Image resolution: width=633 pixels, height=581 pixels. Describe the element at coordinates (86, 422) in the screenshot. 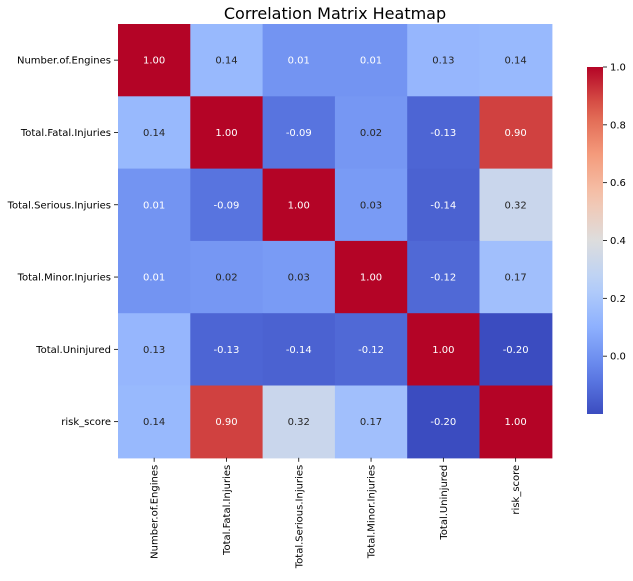

I see `y-tick-label-risk-score: risk_score` at that location.